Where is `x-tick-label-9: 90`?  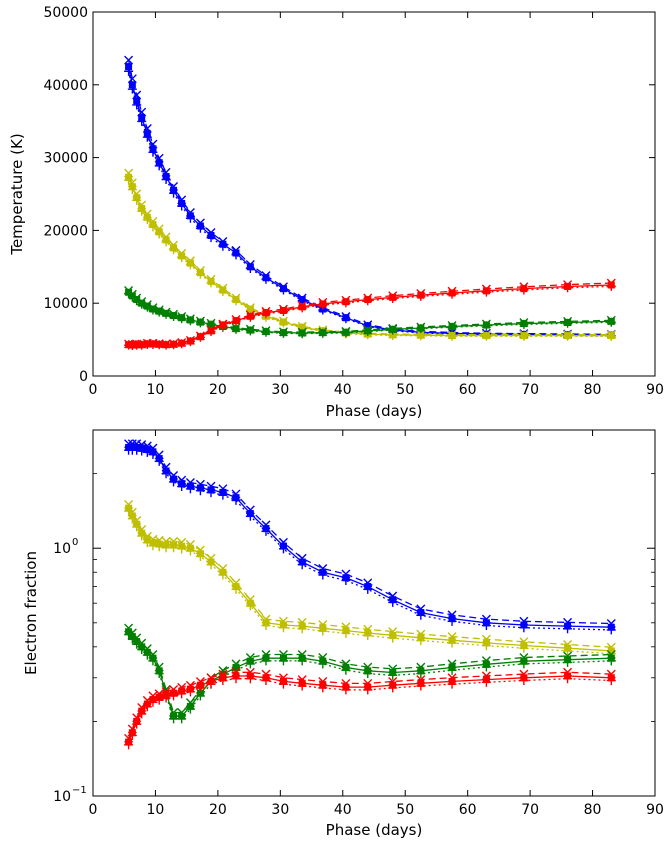 x-tick-label-9: 90 is located at coordinates (655, 390).